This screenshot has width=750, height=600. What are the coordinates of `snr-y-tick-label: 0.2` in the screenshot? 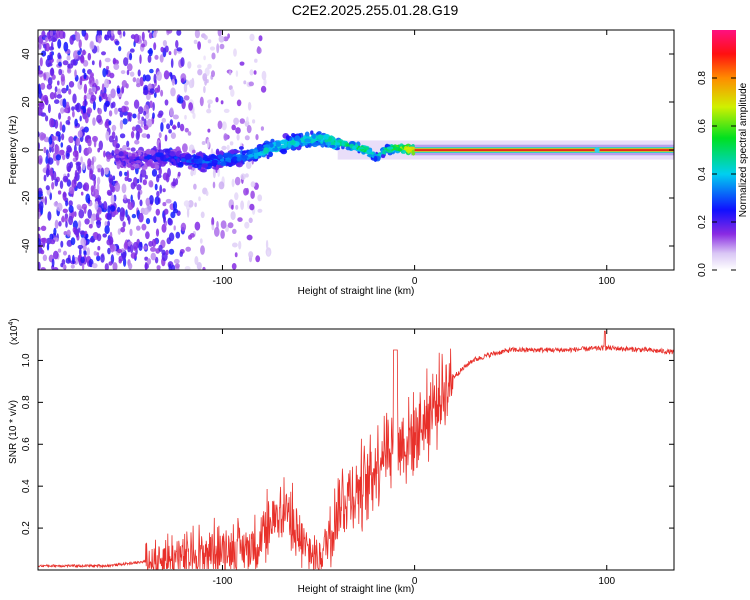 It's located at (26, 528).